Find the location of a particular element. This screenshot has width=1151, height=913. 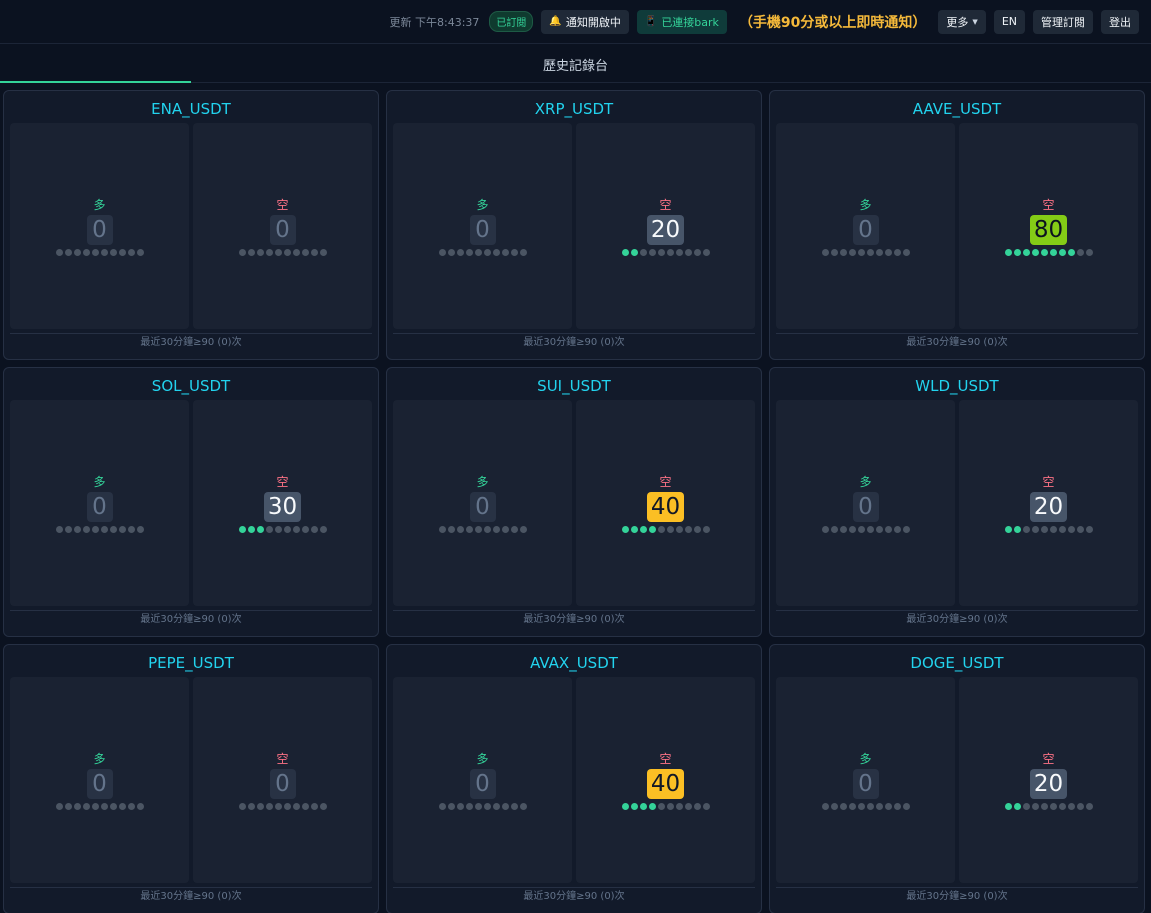

bark-button: 📱 已連接bark is located at coordinates (681, 21).